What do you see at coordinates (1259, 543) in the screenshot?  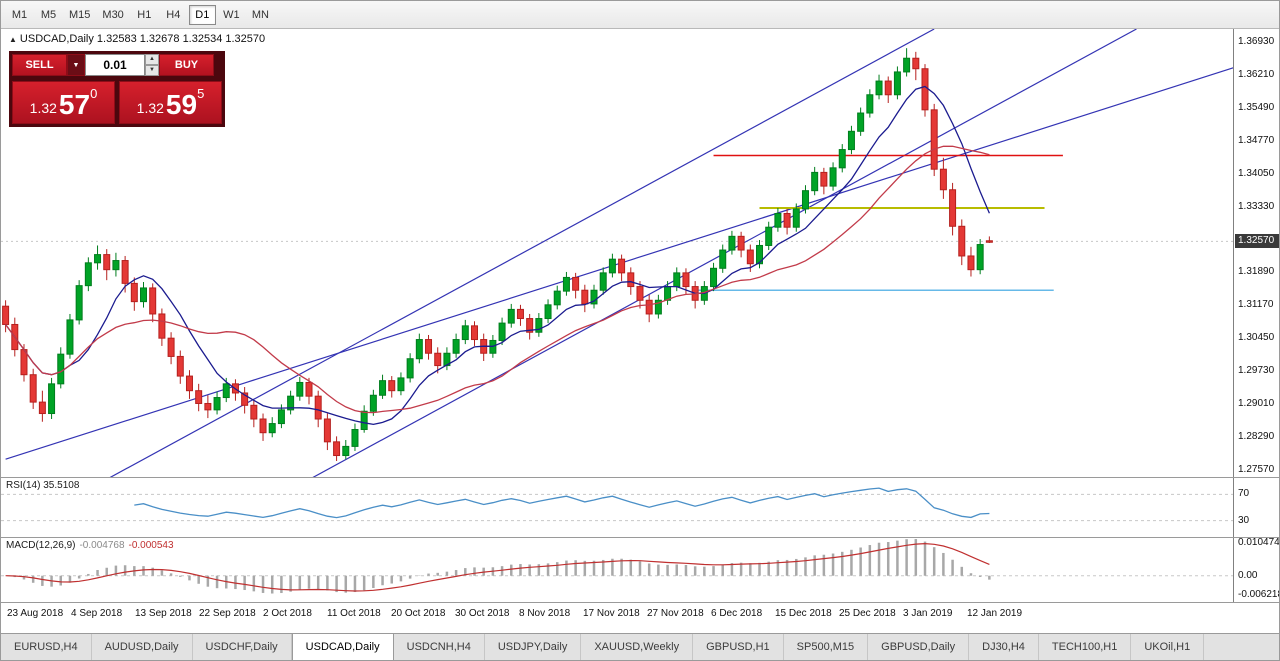 I see `macd-axis-label: 0.010474` at bounding box center [1259, 543].